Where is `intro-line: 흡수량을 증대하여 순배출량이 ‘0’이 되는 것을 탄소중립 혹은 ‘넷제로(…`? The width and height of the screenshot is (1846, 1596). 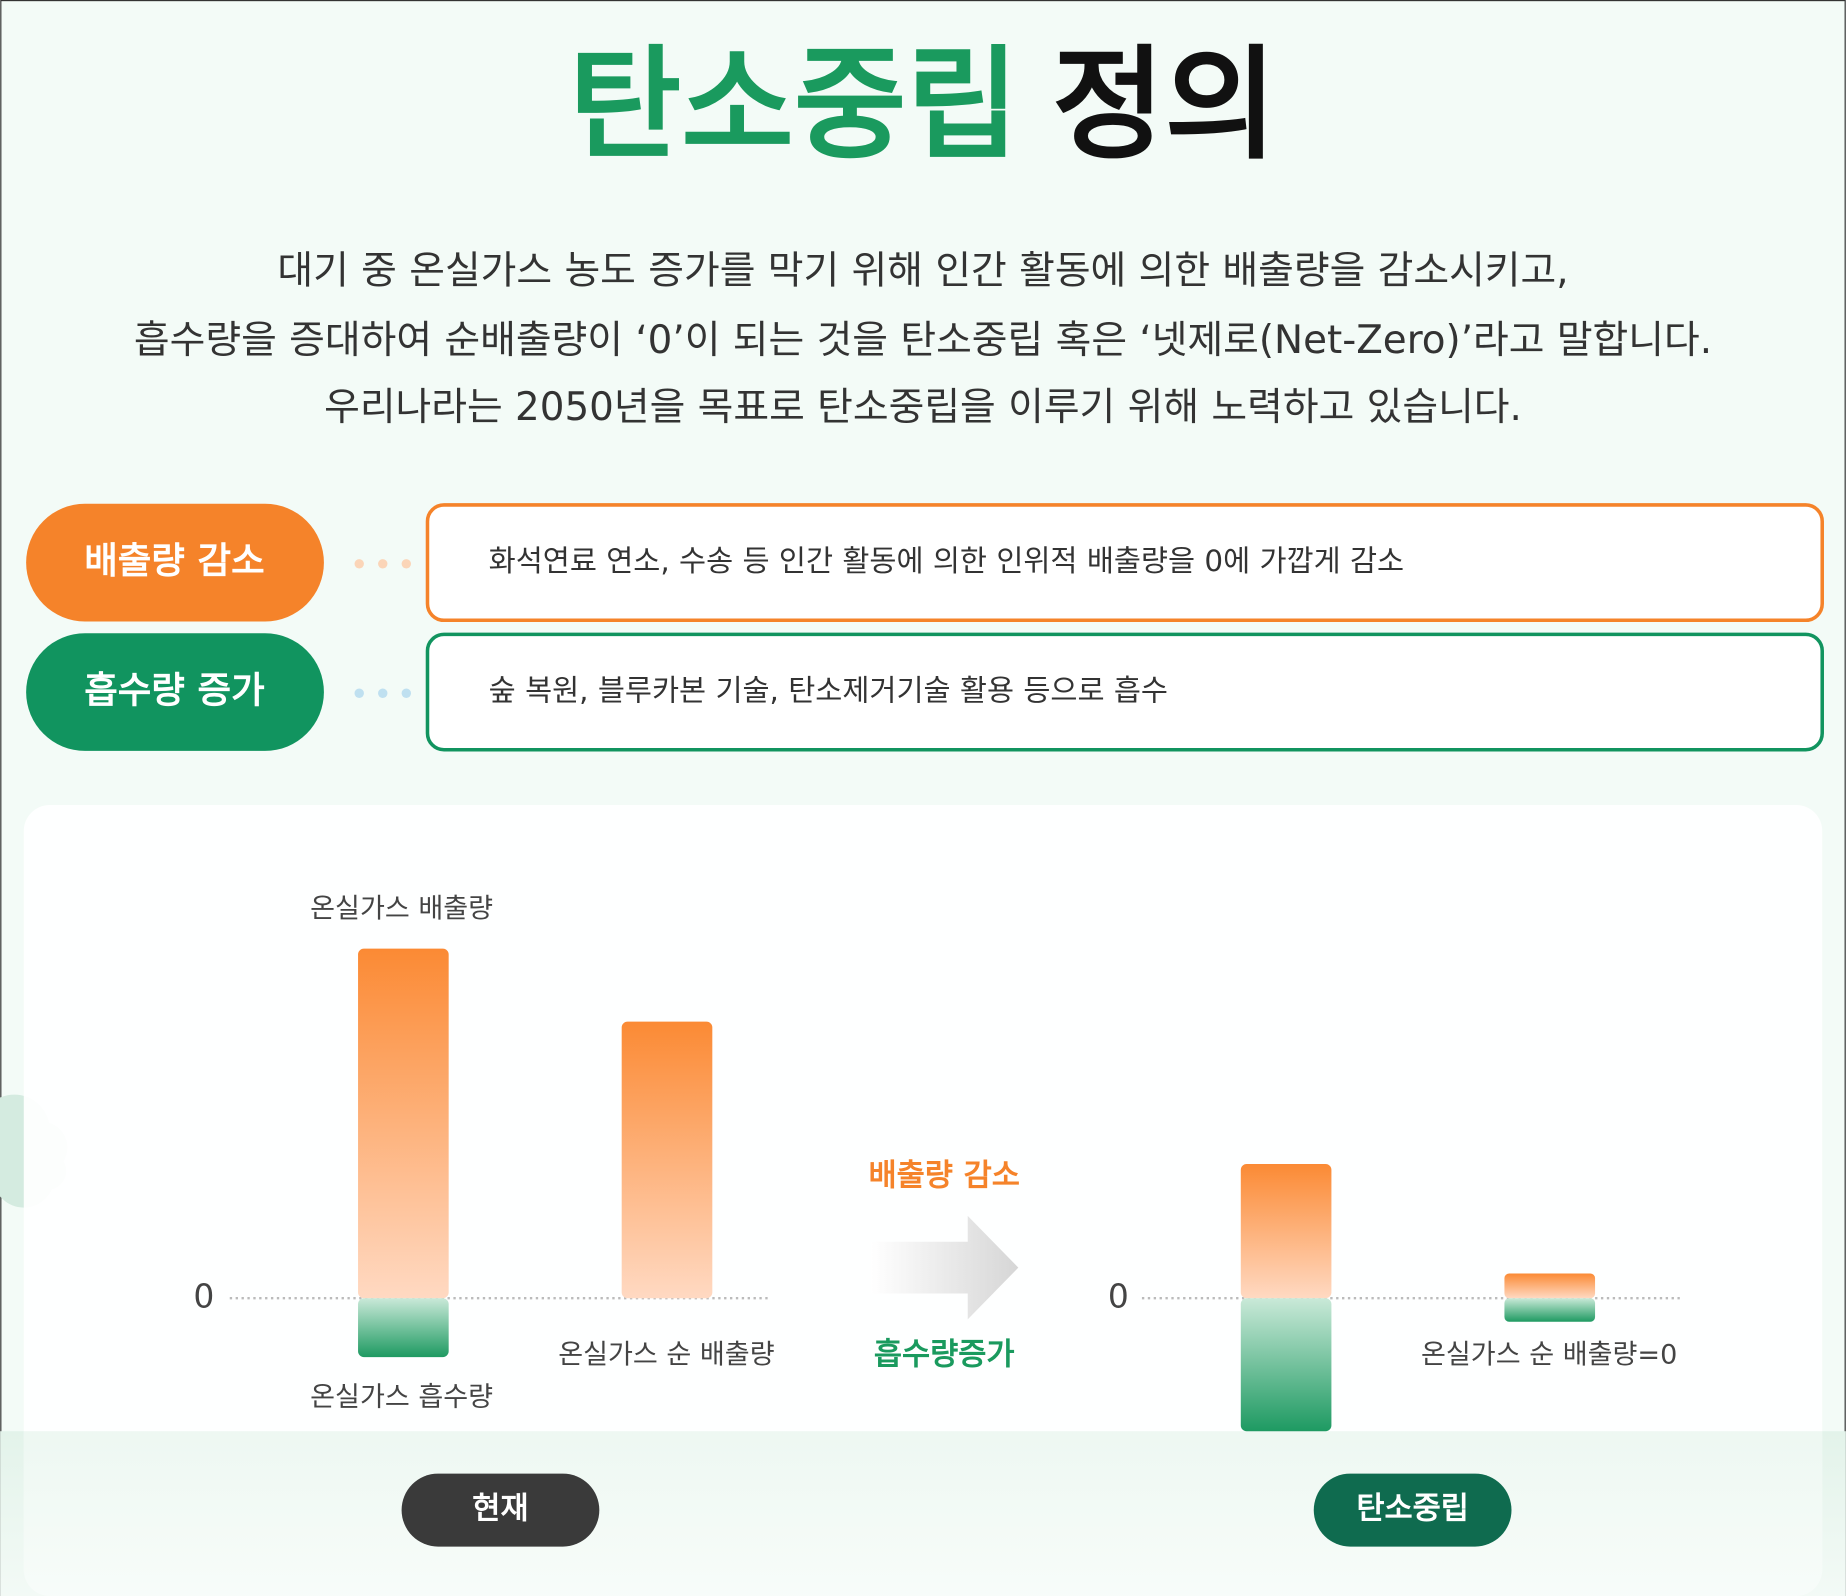
intro-line: 흡수량을 증대하여 순배출량이 ‘0’이 되는 것을 탄소중립 혹은 ‘넷제로(… is located at coordinates (923, 340).